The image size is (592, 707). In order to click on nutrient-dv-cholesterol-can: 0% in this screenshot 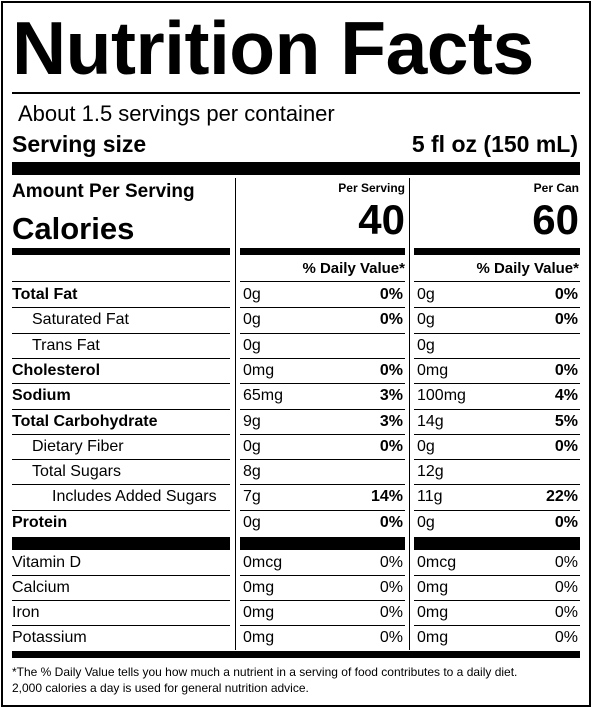, I will do `click(566, 370)`.